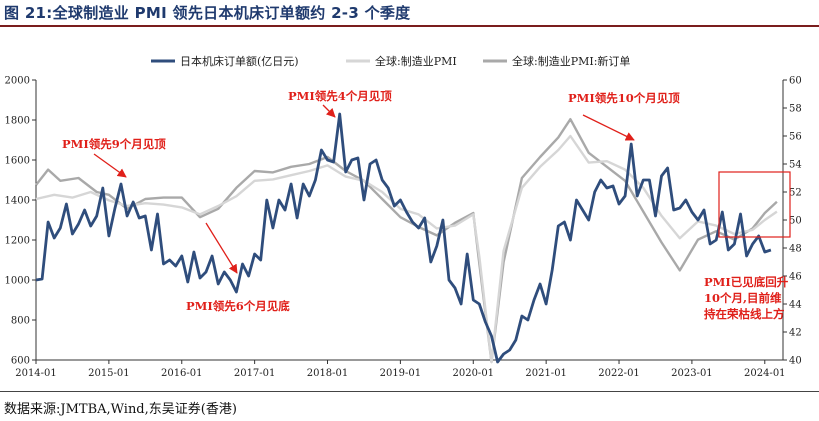 This screenshot has height=421, width=819. Describe the element at coordinates (207, 13) in the screenshot. I see `figure-title: 图 21:全球制造业 PMI 领先日本机床订单额约 2-3 个季度` at that location.